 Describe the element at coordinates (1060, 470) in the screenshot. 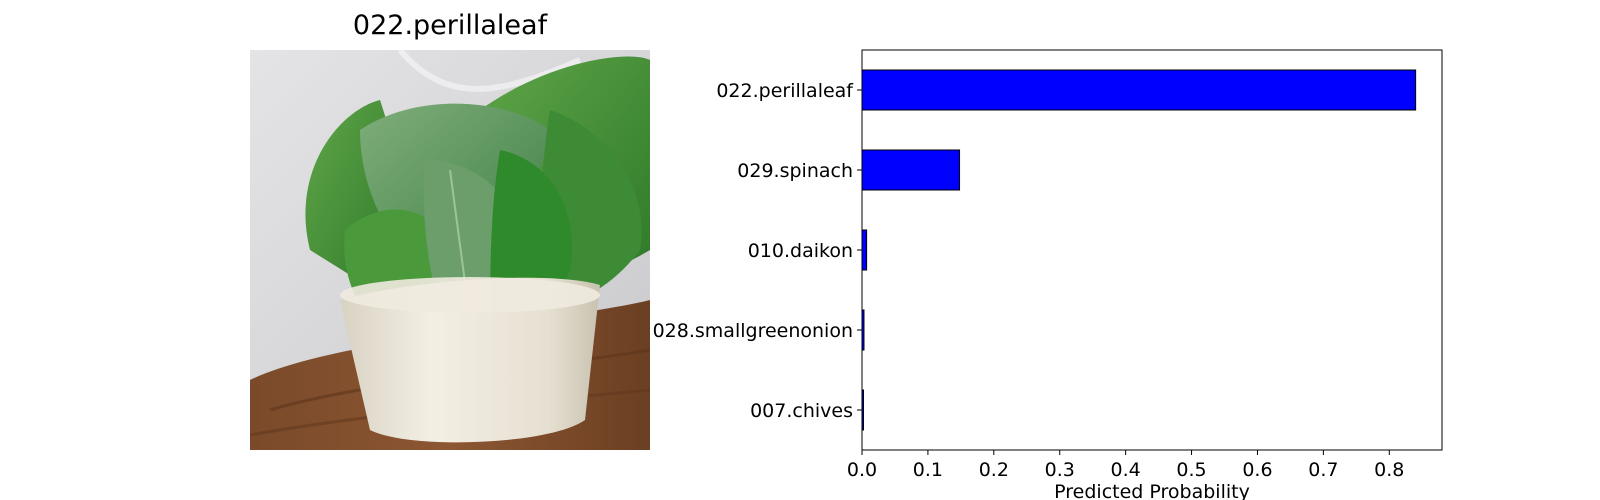

I see `x-tick-label: 0.3` at that location.